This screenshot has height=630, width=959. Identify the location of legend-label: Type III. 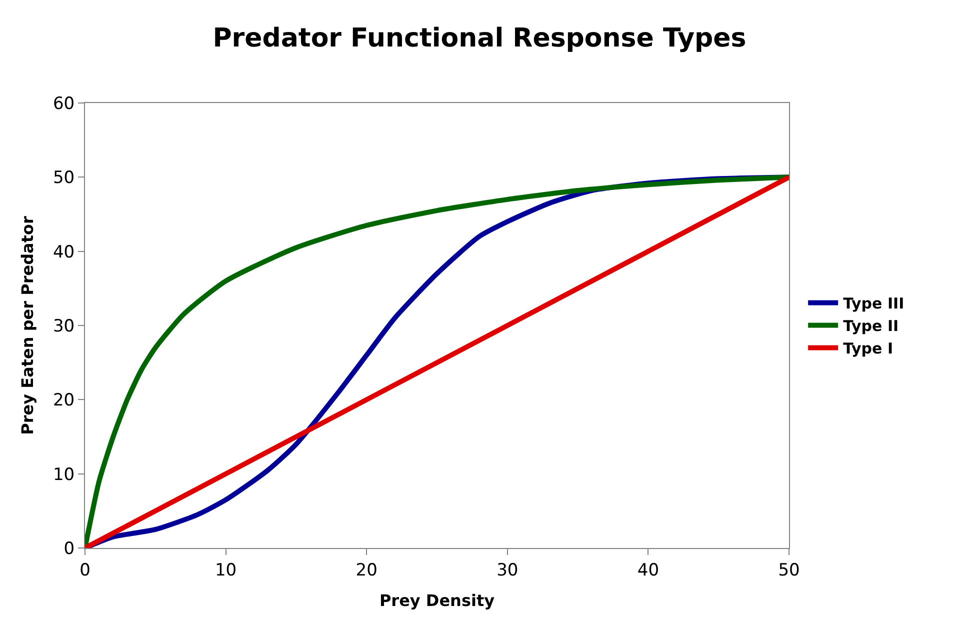
(873, 303).